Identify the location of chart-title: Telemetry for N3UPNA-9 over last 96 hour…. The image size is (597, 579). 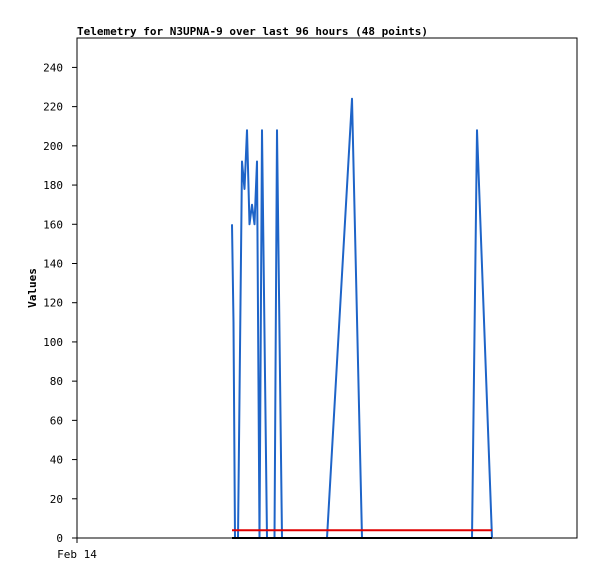
(252, 31).